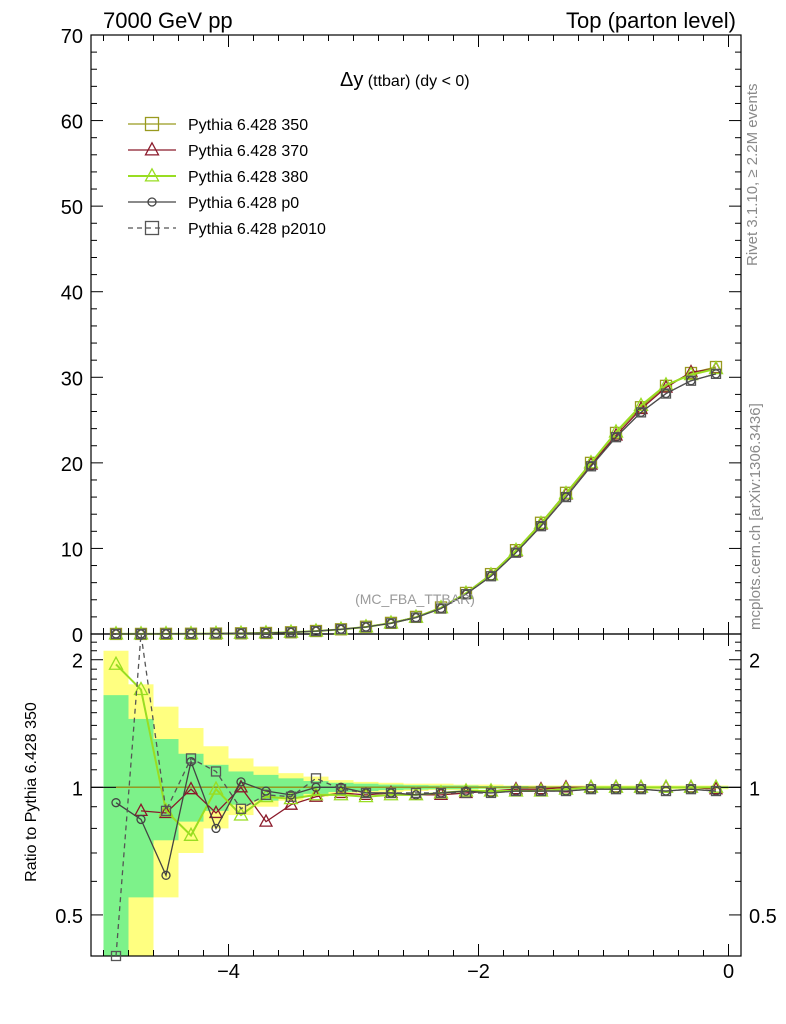 The width and height of the screenshot is (786, 1024). I want to click on legend-entry: Pythia 6.428 370, so click(218, 150).